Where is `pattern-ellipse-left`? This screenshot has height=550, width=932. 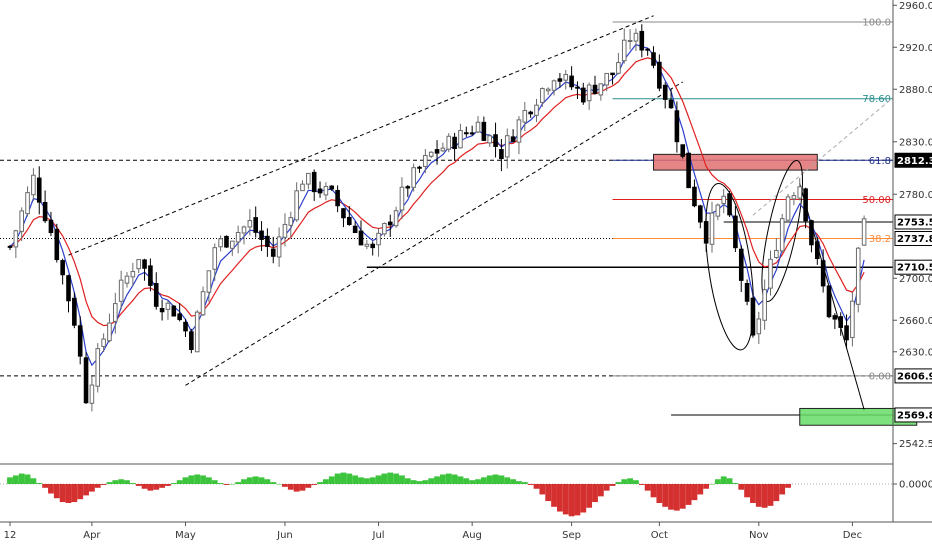
pattern-ellipse-left is located at coordinates (729, 267).